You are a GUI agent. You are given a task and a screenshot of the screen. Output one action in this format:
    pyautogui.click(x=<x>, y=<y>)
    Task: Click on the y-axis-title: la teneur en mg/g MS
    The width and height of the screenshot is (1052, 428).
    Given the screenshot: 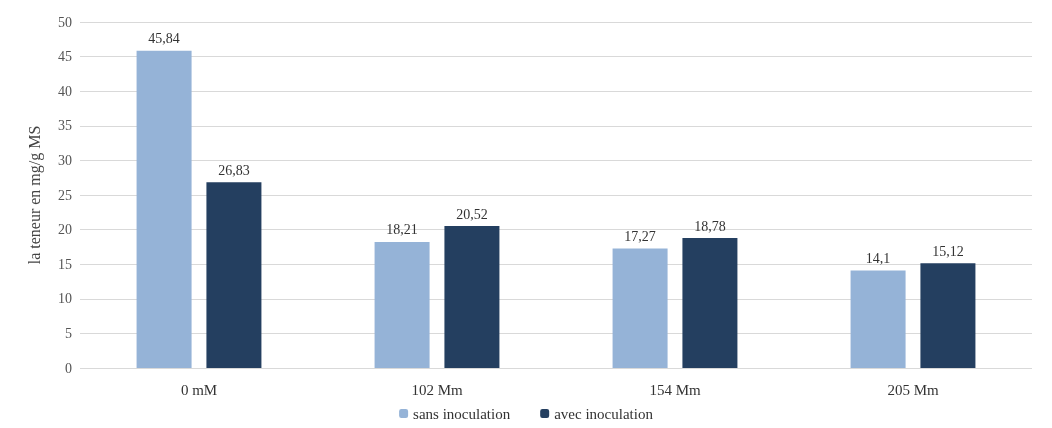 What is the action you would take?
    pyautogui.click(x=34, y=195)
    